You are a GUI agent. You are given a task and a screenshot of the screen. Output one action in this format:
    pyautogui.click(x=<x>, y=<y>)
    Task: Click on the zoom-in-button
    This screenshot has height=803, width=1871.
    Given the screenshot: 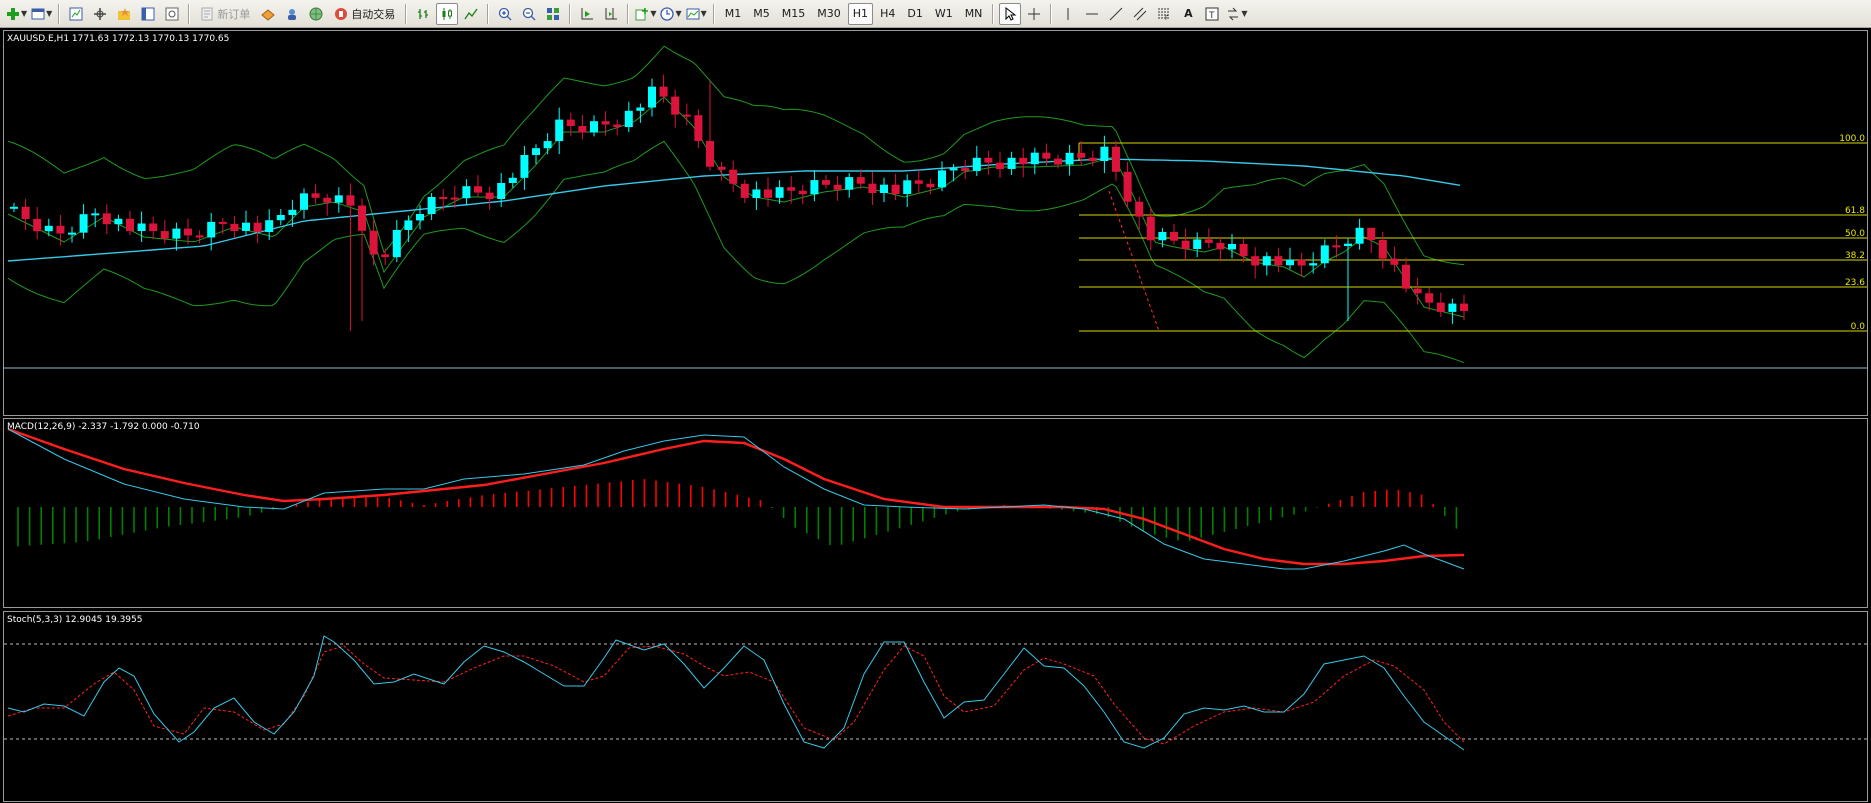 What is the action you would take?
    pyautogui.click(x=505, y=14)
    